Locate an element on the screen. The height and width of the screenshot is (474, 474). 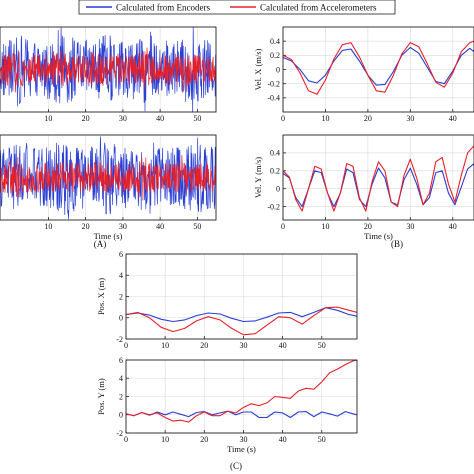
legend-label-accelerometers: Calculated from Accelerometers is located at coordinates (318, 8).